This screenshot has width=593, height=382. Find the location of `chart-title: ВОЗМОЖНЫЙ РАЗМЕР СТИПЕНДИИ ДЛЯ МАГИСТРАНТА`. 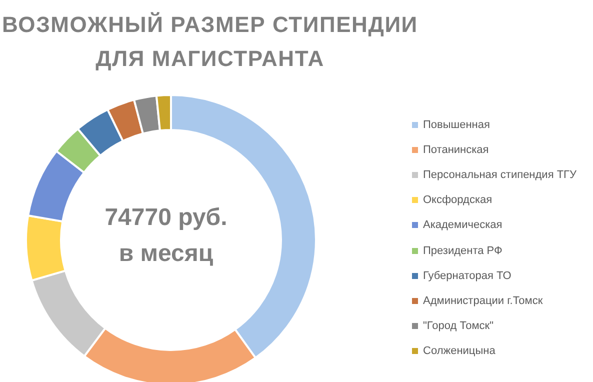

chart-title: ВОЗМОЖНЫЙ РАЗМЕР СТИПЕНДИИ ДЛЯ МАГИСТРАНТА is located at coordinates (210, 42).